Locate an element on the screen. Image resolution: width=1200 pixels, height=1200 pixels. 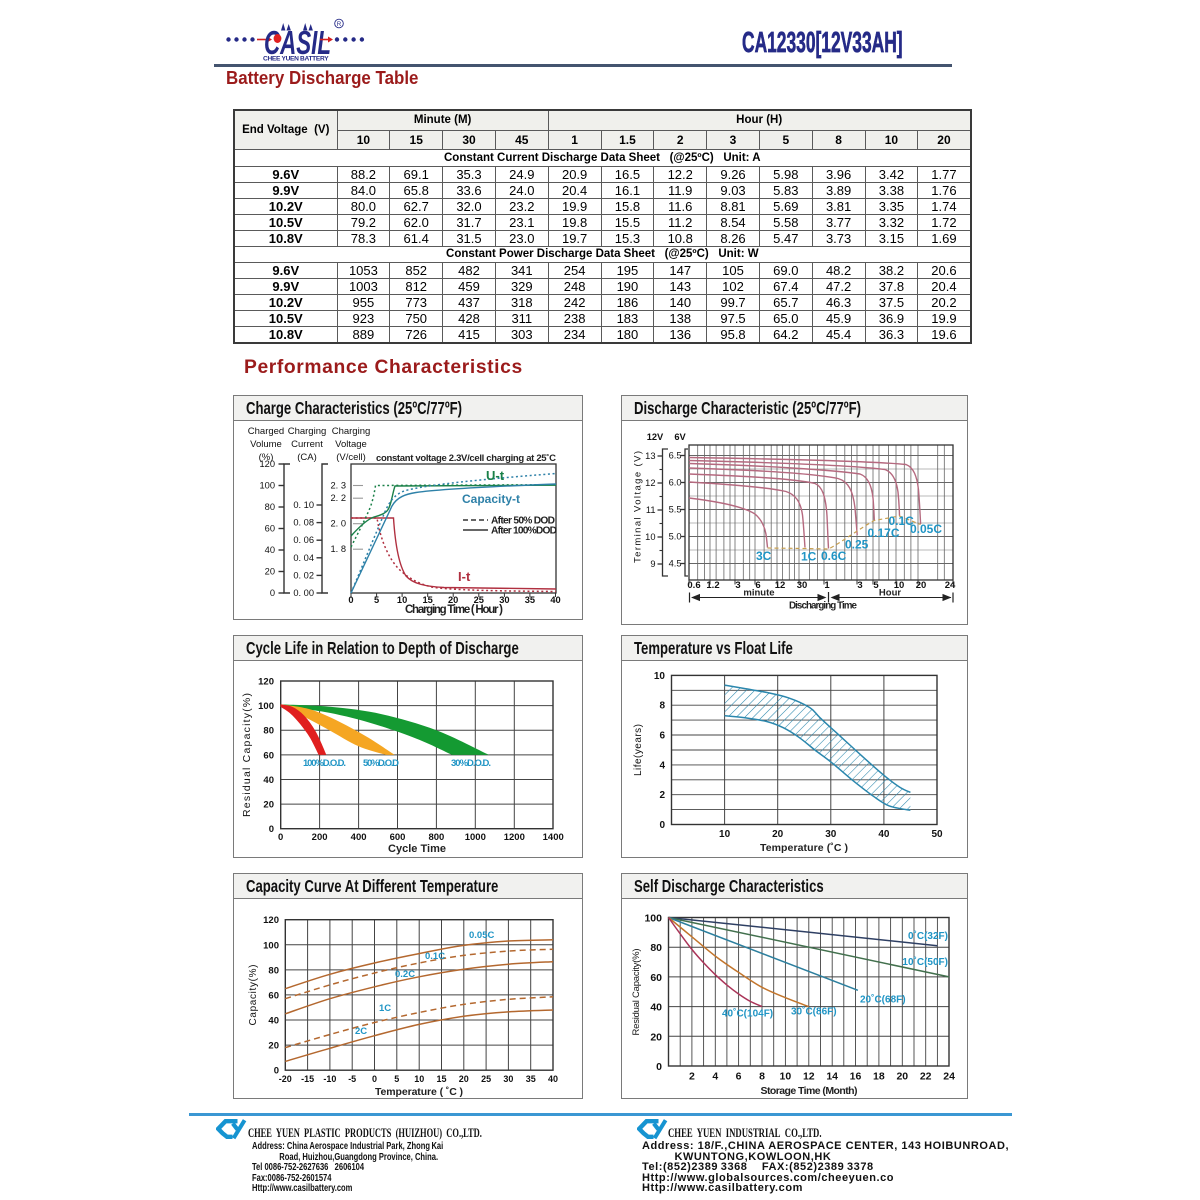
svg-text: 0. 00 is located at coordinates (303, 593).